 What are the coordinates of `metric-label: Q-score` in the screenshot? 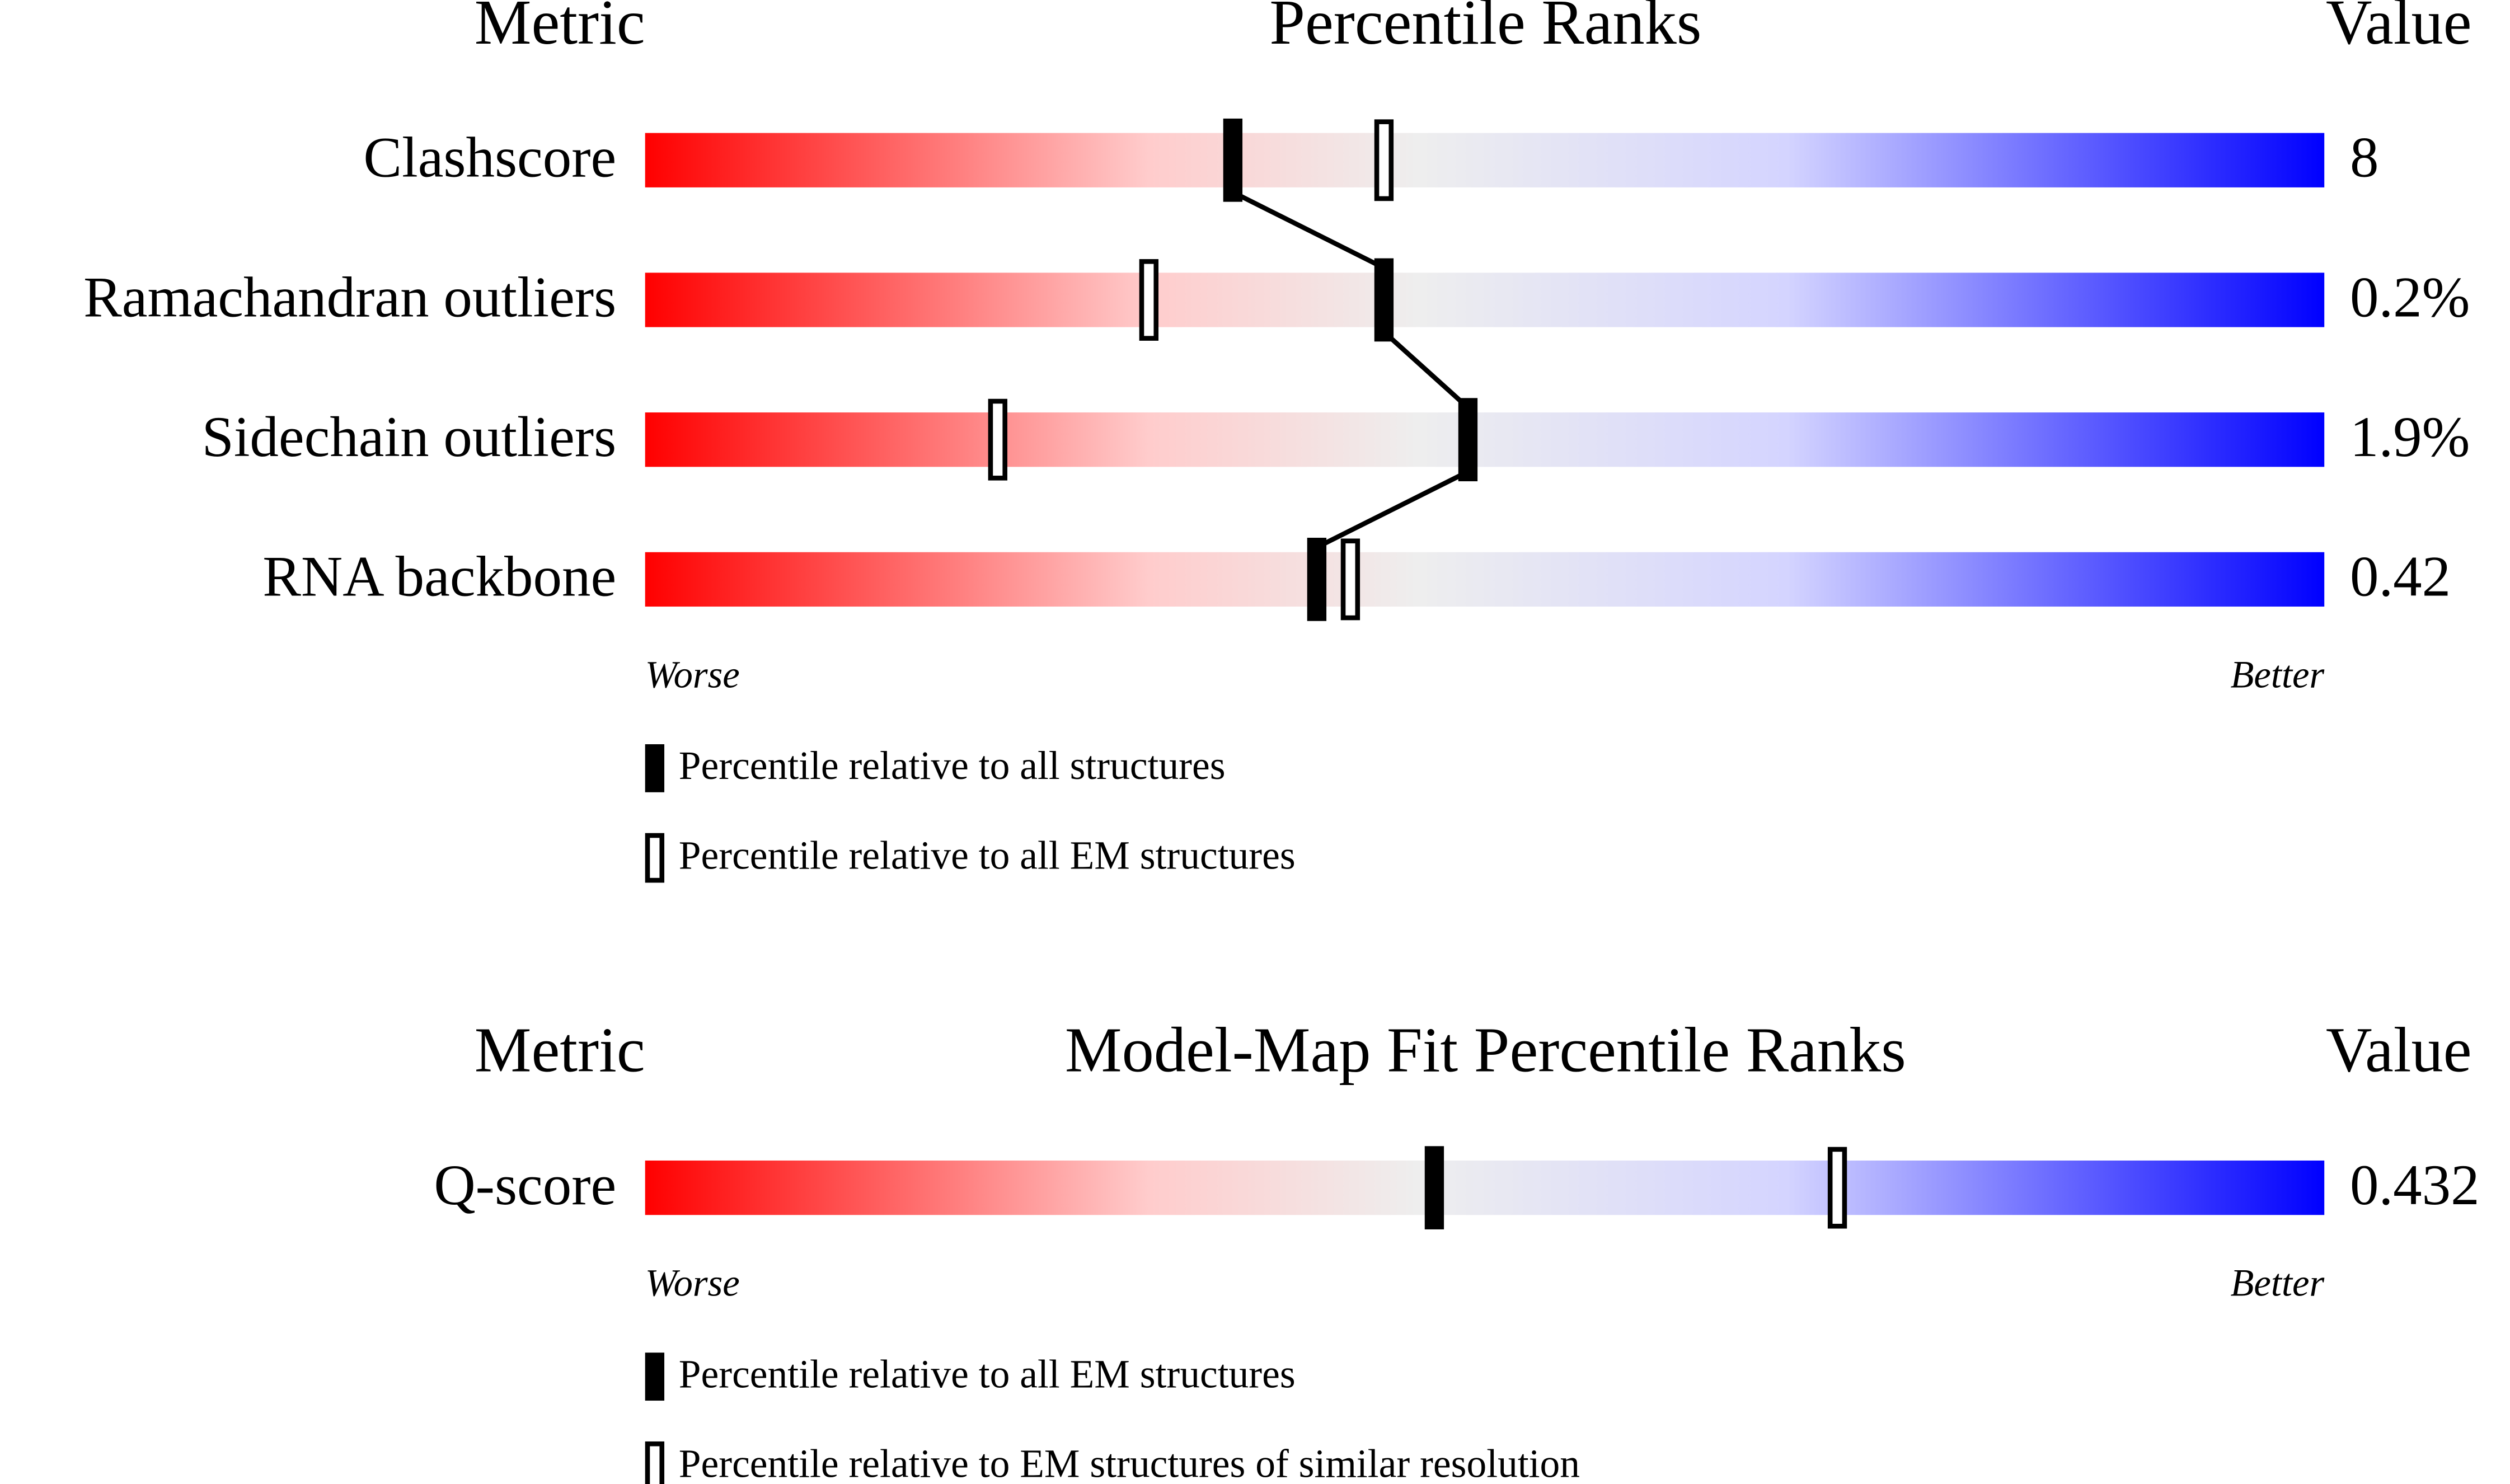 It's located at (525, 1185).